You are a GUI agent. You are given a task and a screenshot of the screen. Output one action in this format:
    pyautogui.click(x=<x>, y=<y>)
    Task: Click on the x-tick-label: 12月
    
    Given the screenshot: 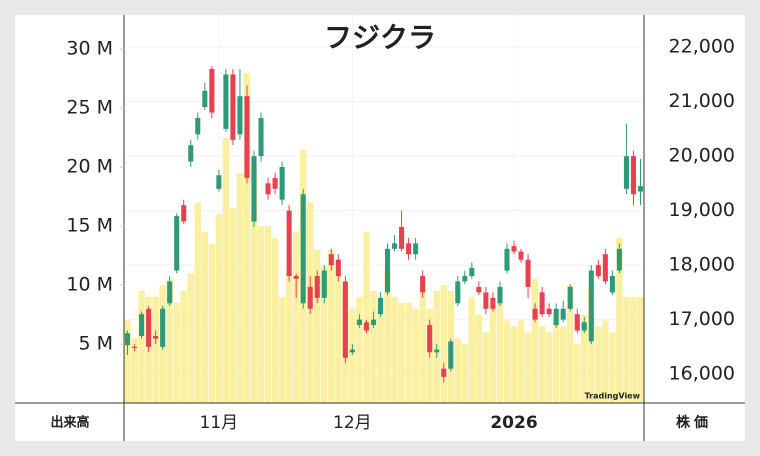 What is the action you would take?
    pyautogui.click(x=352, y=423)
    